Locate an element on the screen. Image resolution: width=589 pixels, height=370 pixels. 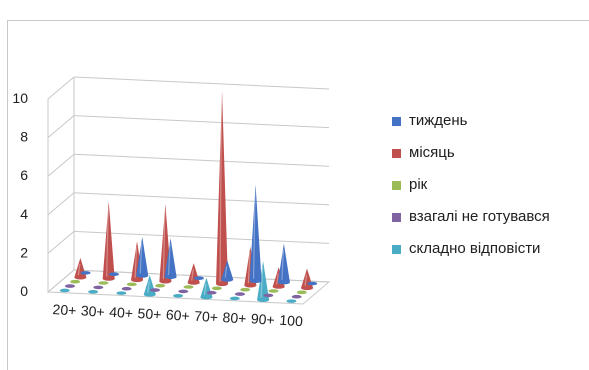
y-tick-label: 10 is located at coordinates (20, 98).